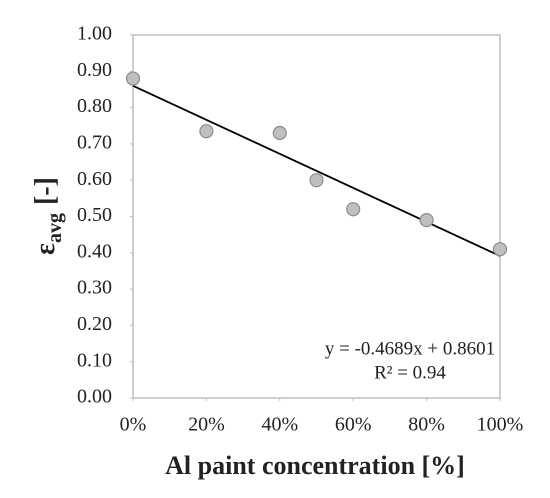 The height and width of the screenshot is (498, 550). I want to click on y-tick-label: 0.60, so click(94, 179).